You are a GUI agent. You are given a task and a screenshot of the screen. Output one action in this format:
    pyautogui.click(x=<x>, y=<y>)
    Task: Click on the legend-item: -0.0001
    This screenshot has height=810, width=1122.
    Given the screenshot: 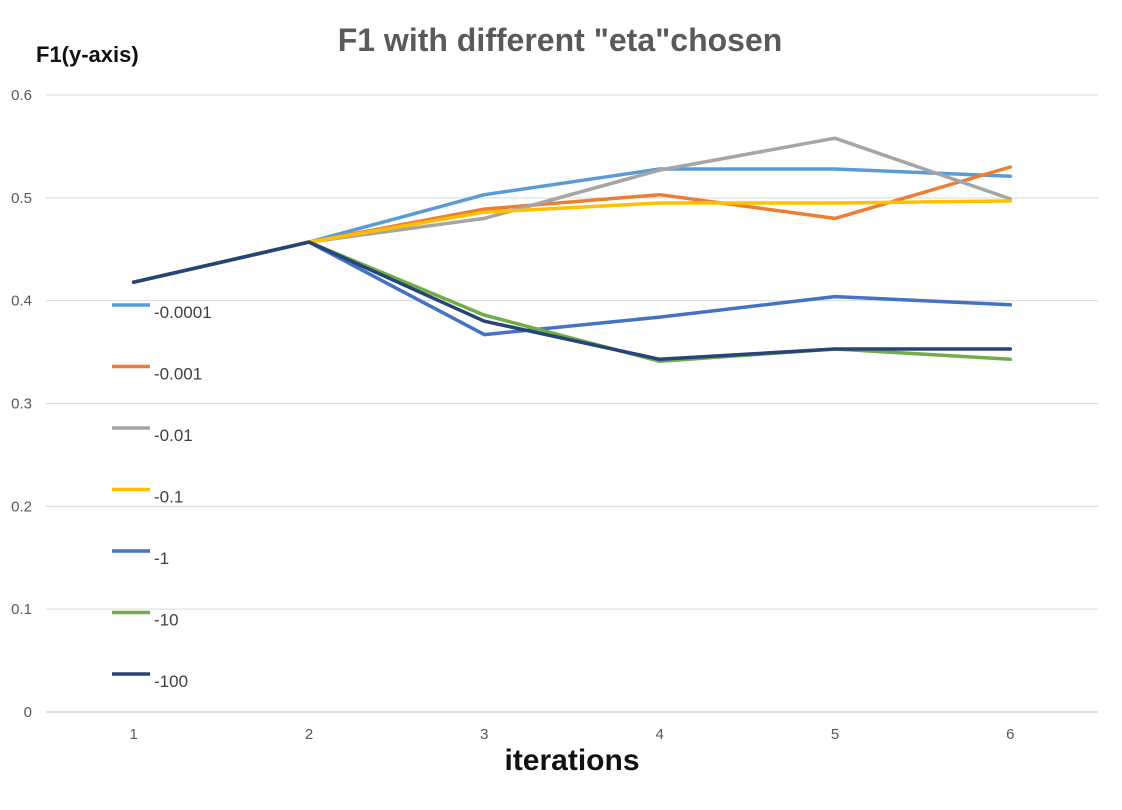 What is the action you would take?
    pyautogui.click(x=162, y=312)
    